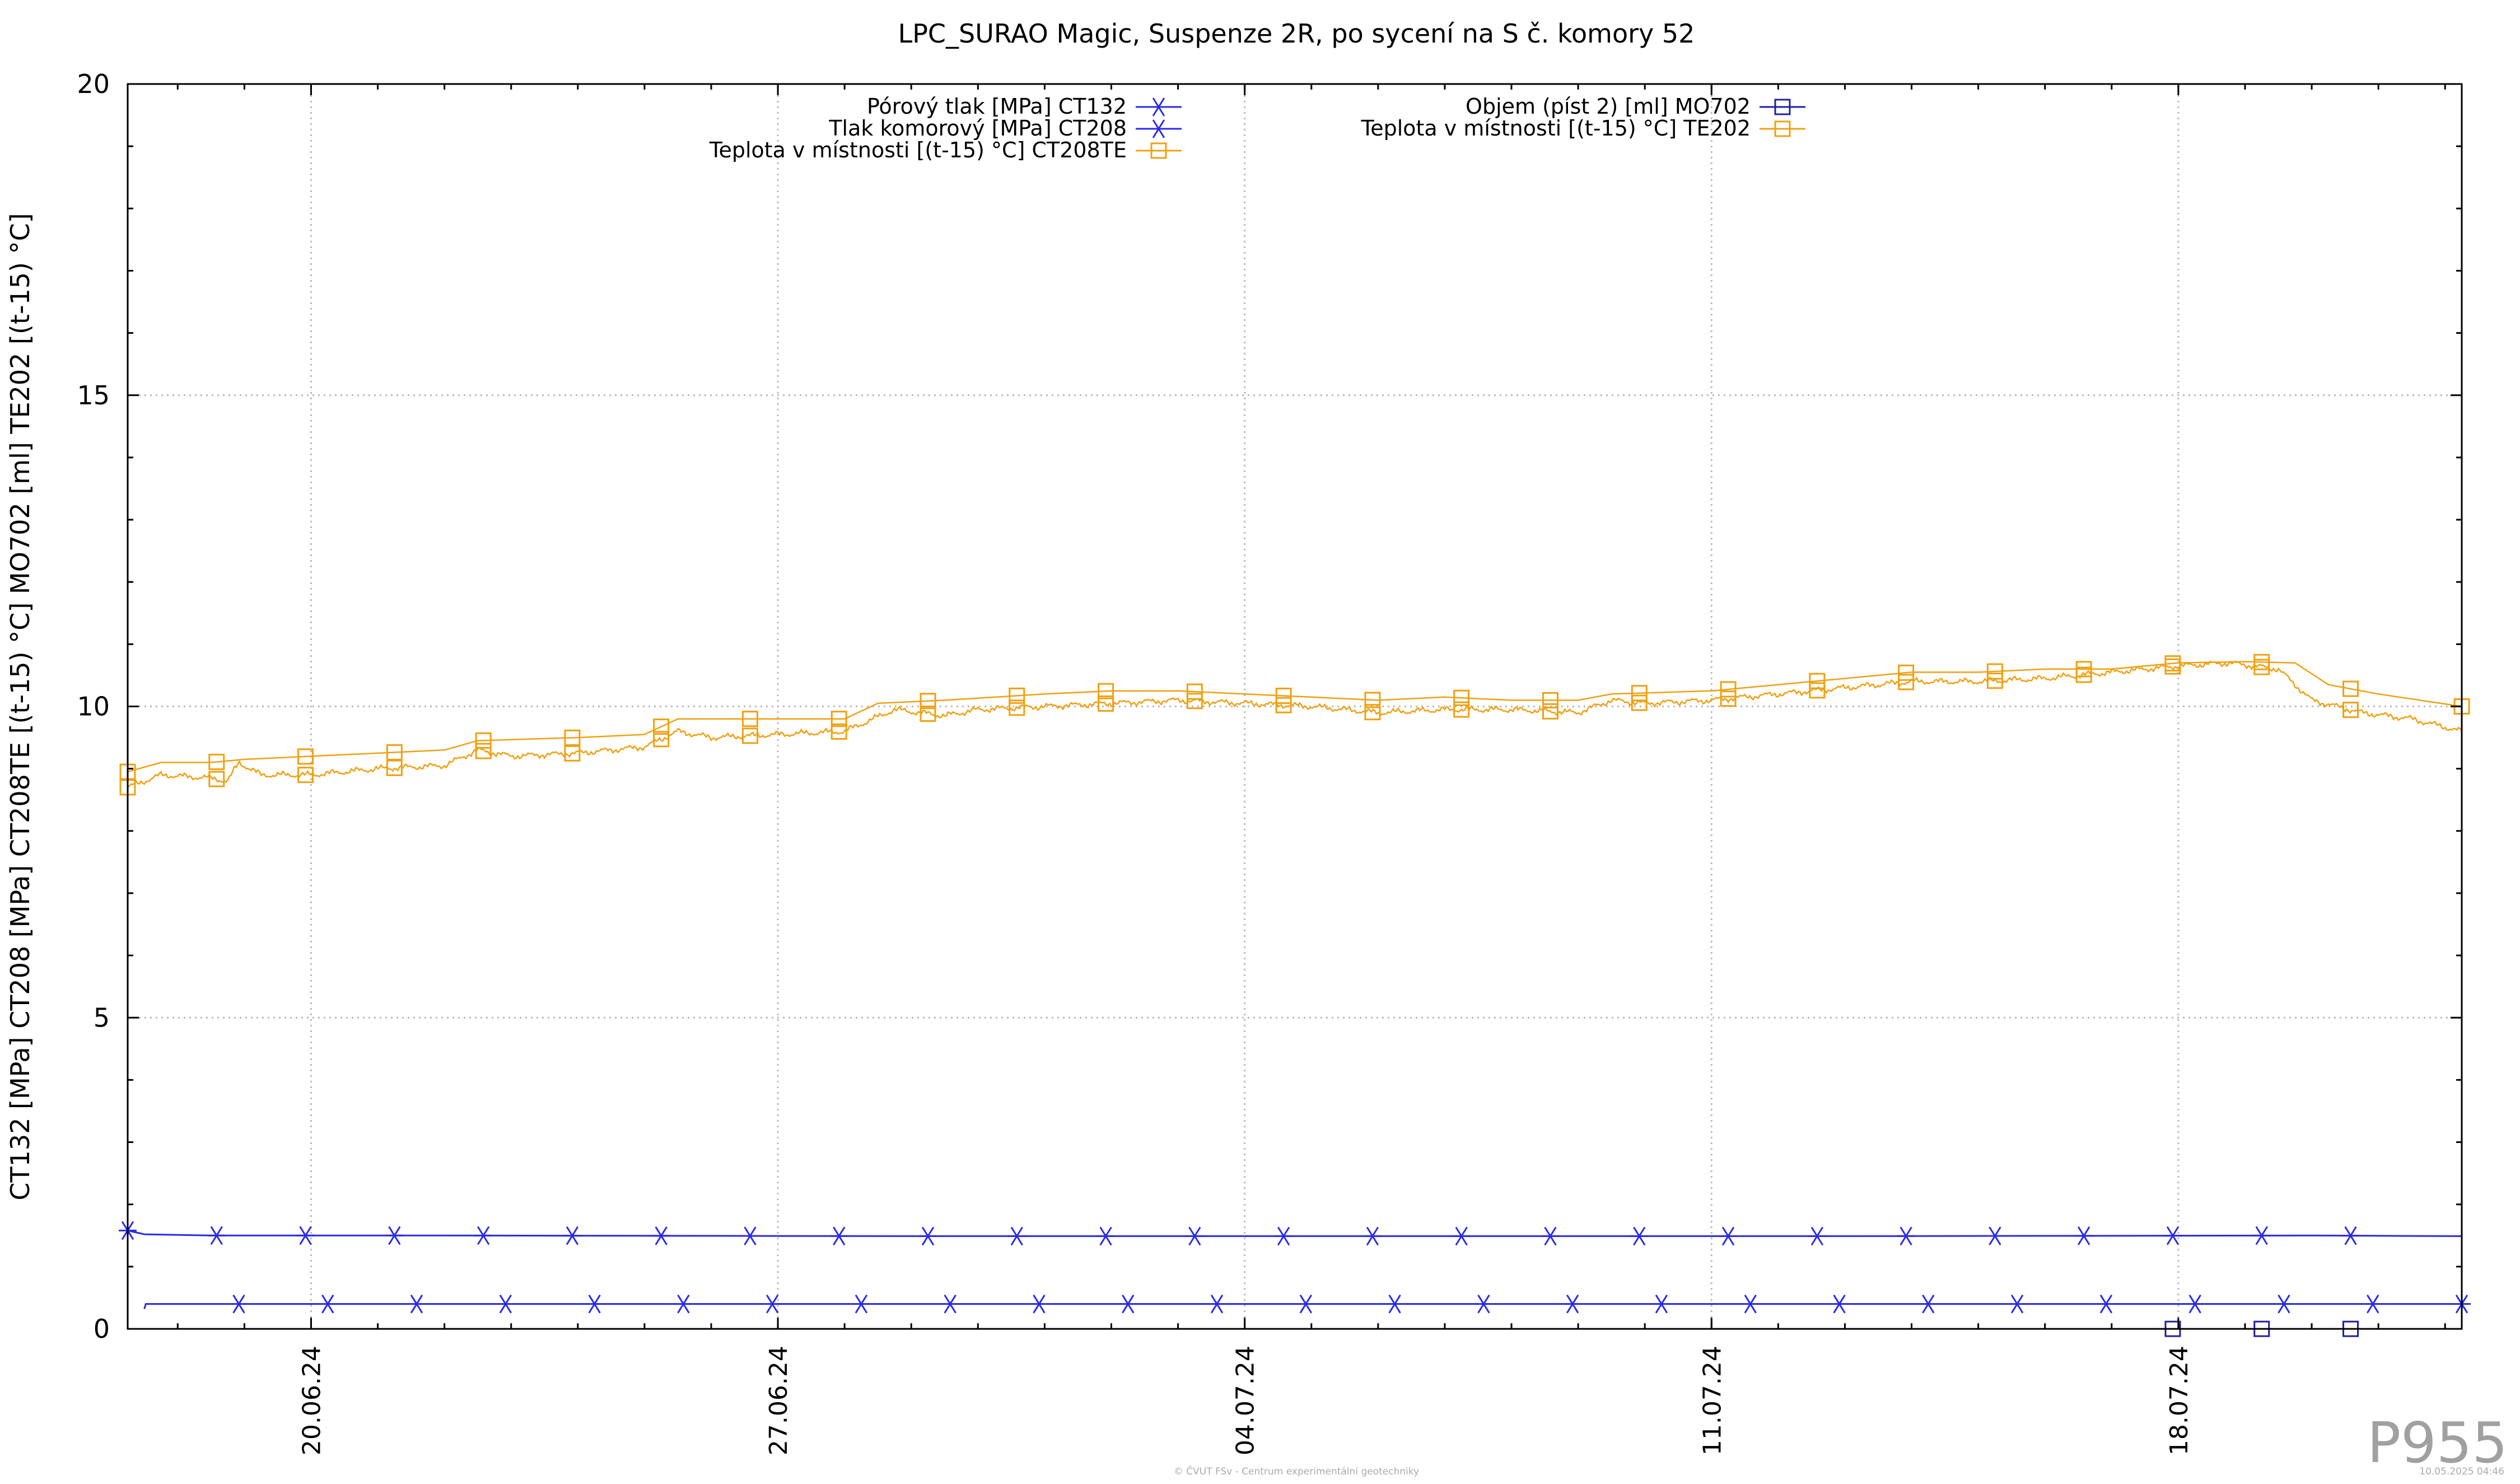 The height and width of the screenshot is (1484, 2520). I want to click on x-tick-label: 04.07.24, so click(1246, 1401).